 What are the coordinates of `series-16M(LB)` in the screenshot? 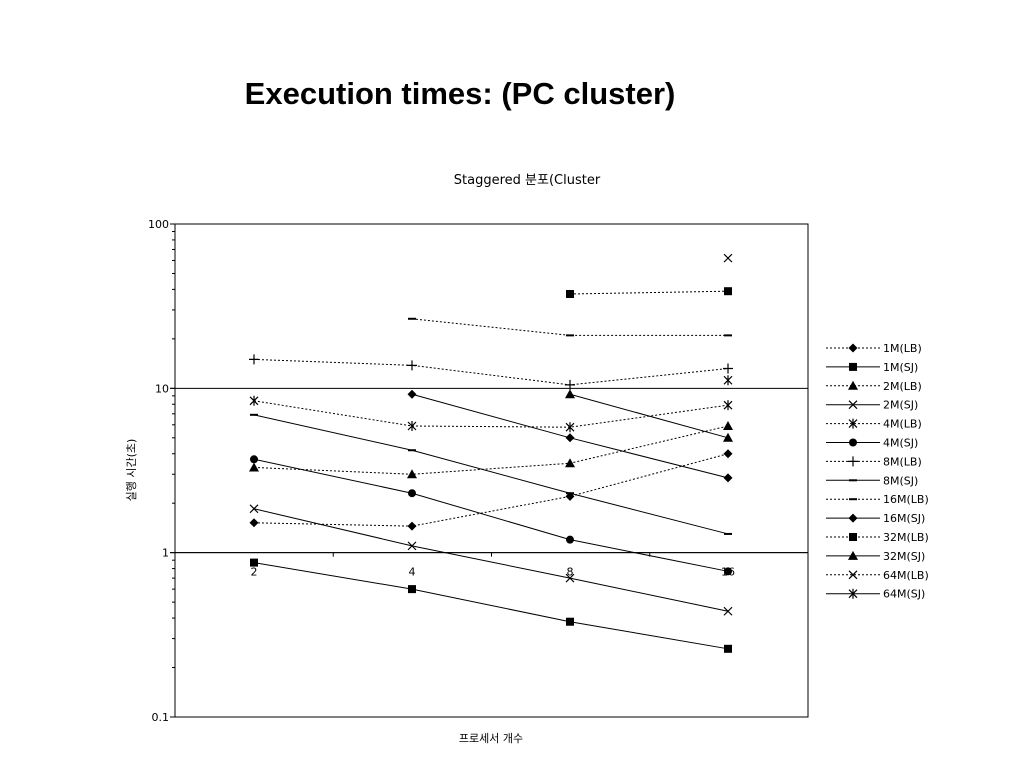 It's located at (570, 327).